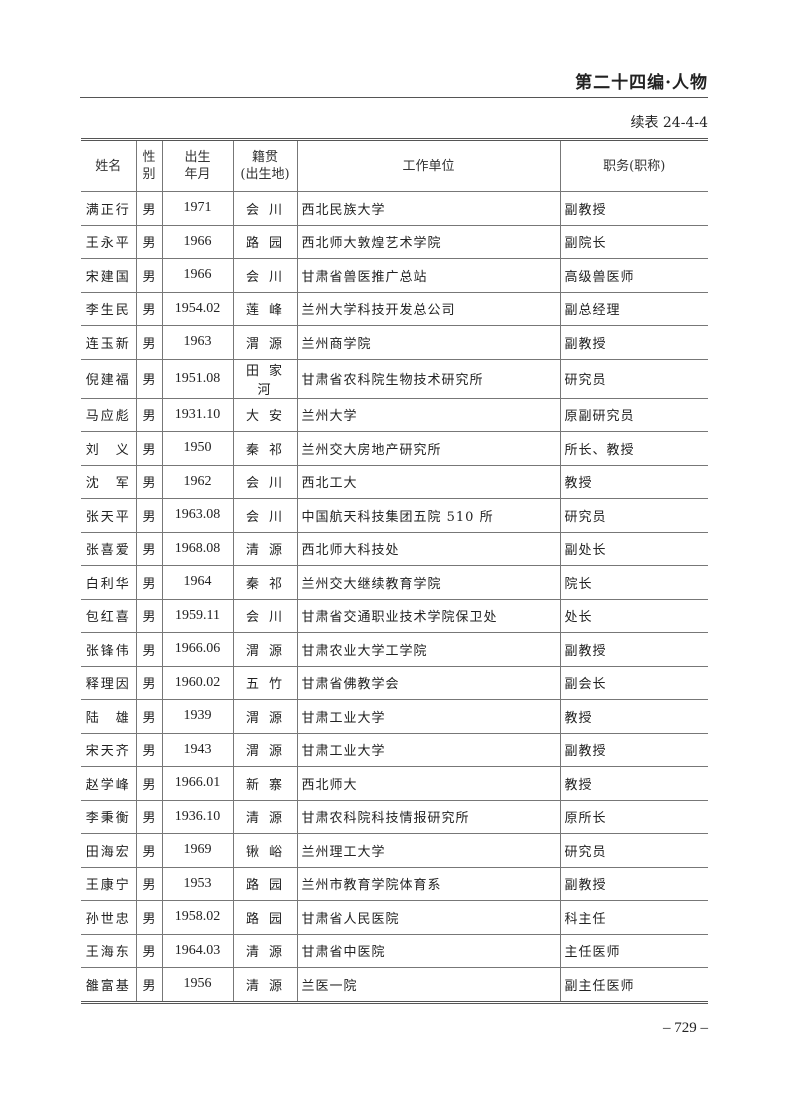  What do you see at coordinates (197, 414) in the screenshot?
I see `cell-birth: 1931.10` at bounding box center [197, 414].